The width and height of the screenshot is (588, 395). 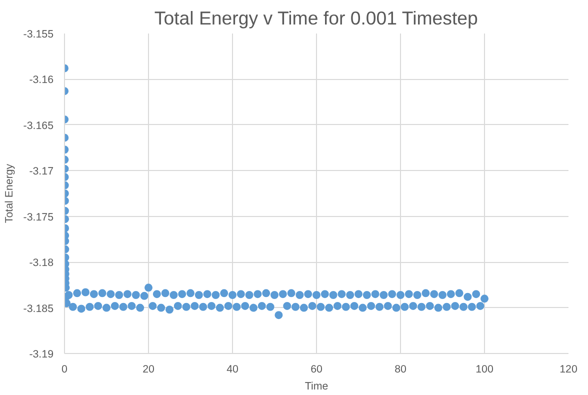 What do you see at coordinates (38, 217) in the screenshot?
I see `y-tick-label: -3.175` at bounding box center [38, 217].